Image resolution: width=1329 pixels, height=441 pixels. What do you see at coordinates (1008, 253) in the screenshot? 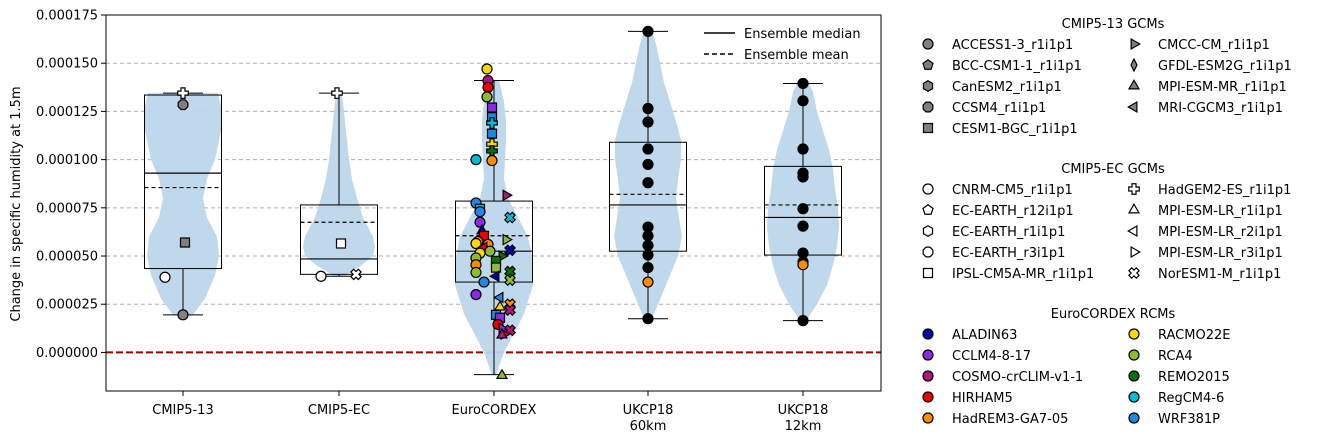
I see `legend-item-label: EC-EARTH_r3i1p1` at bounding box center [1008, 253].